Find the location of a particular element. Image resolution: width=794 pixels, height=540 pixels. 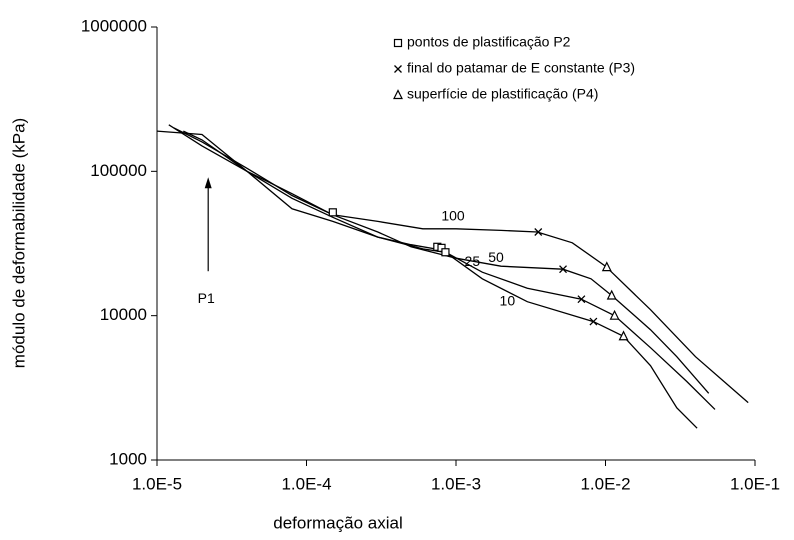

curve-label: 25 is located at coordinates (473, 261).